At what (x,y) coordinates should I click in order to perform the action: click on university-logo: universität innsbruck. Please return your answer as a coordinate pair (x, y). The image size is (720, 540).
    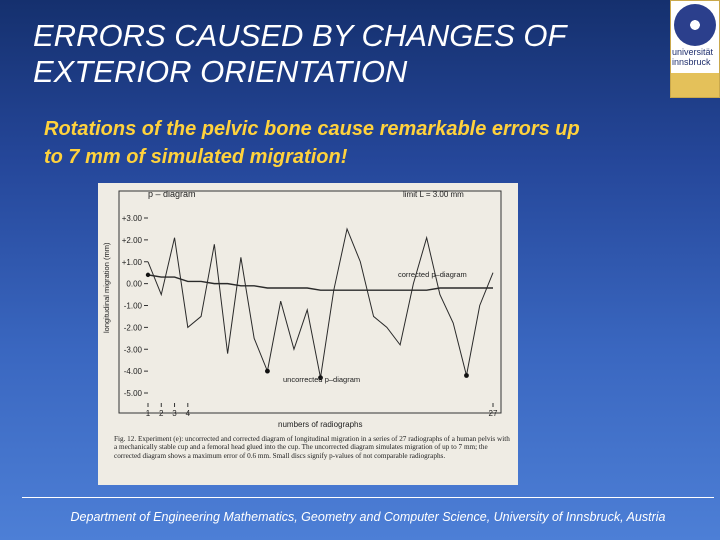
    Looking at the image, I should click on (695, 49).